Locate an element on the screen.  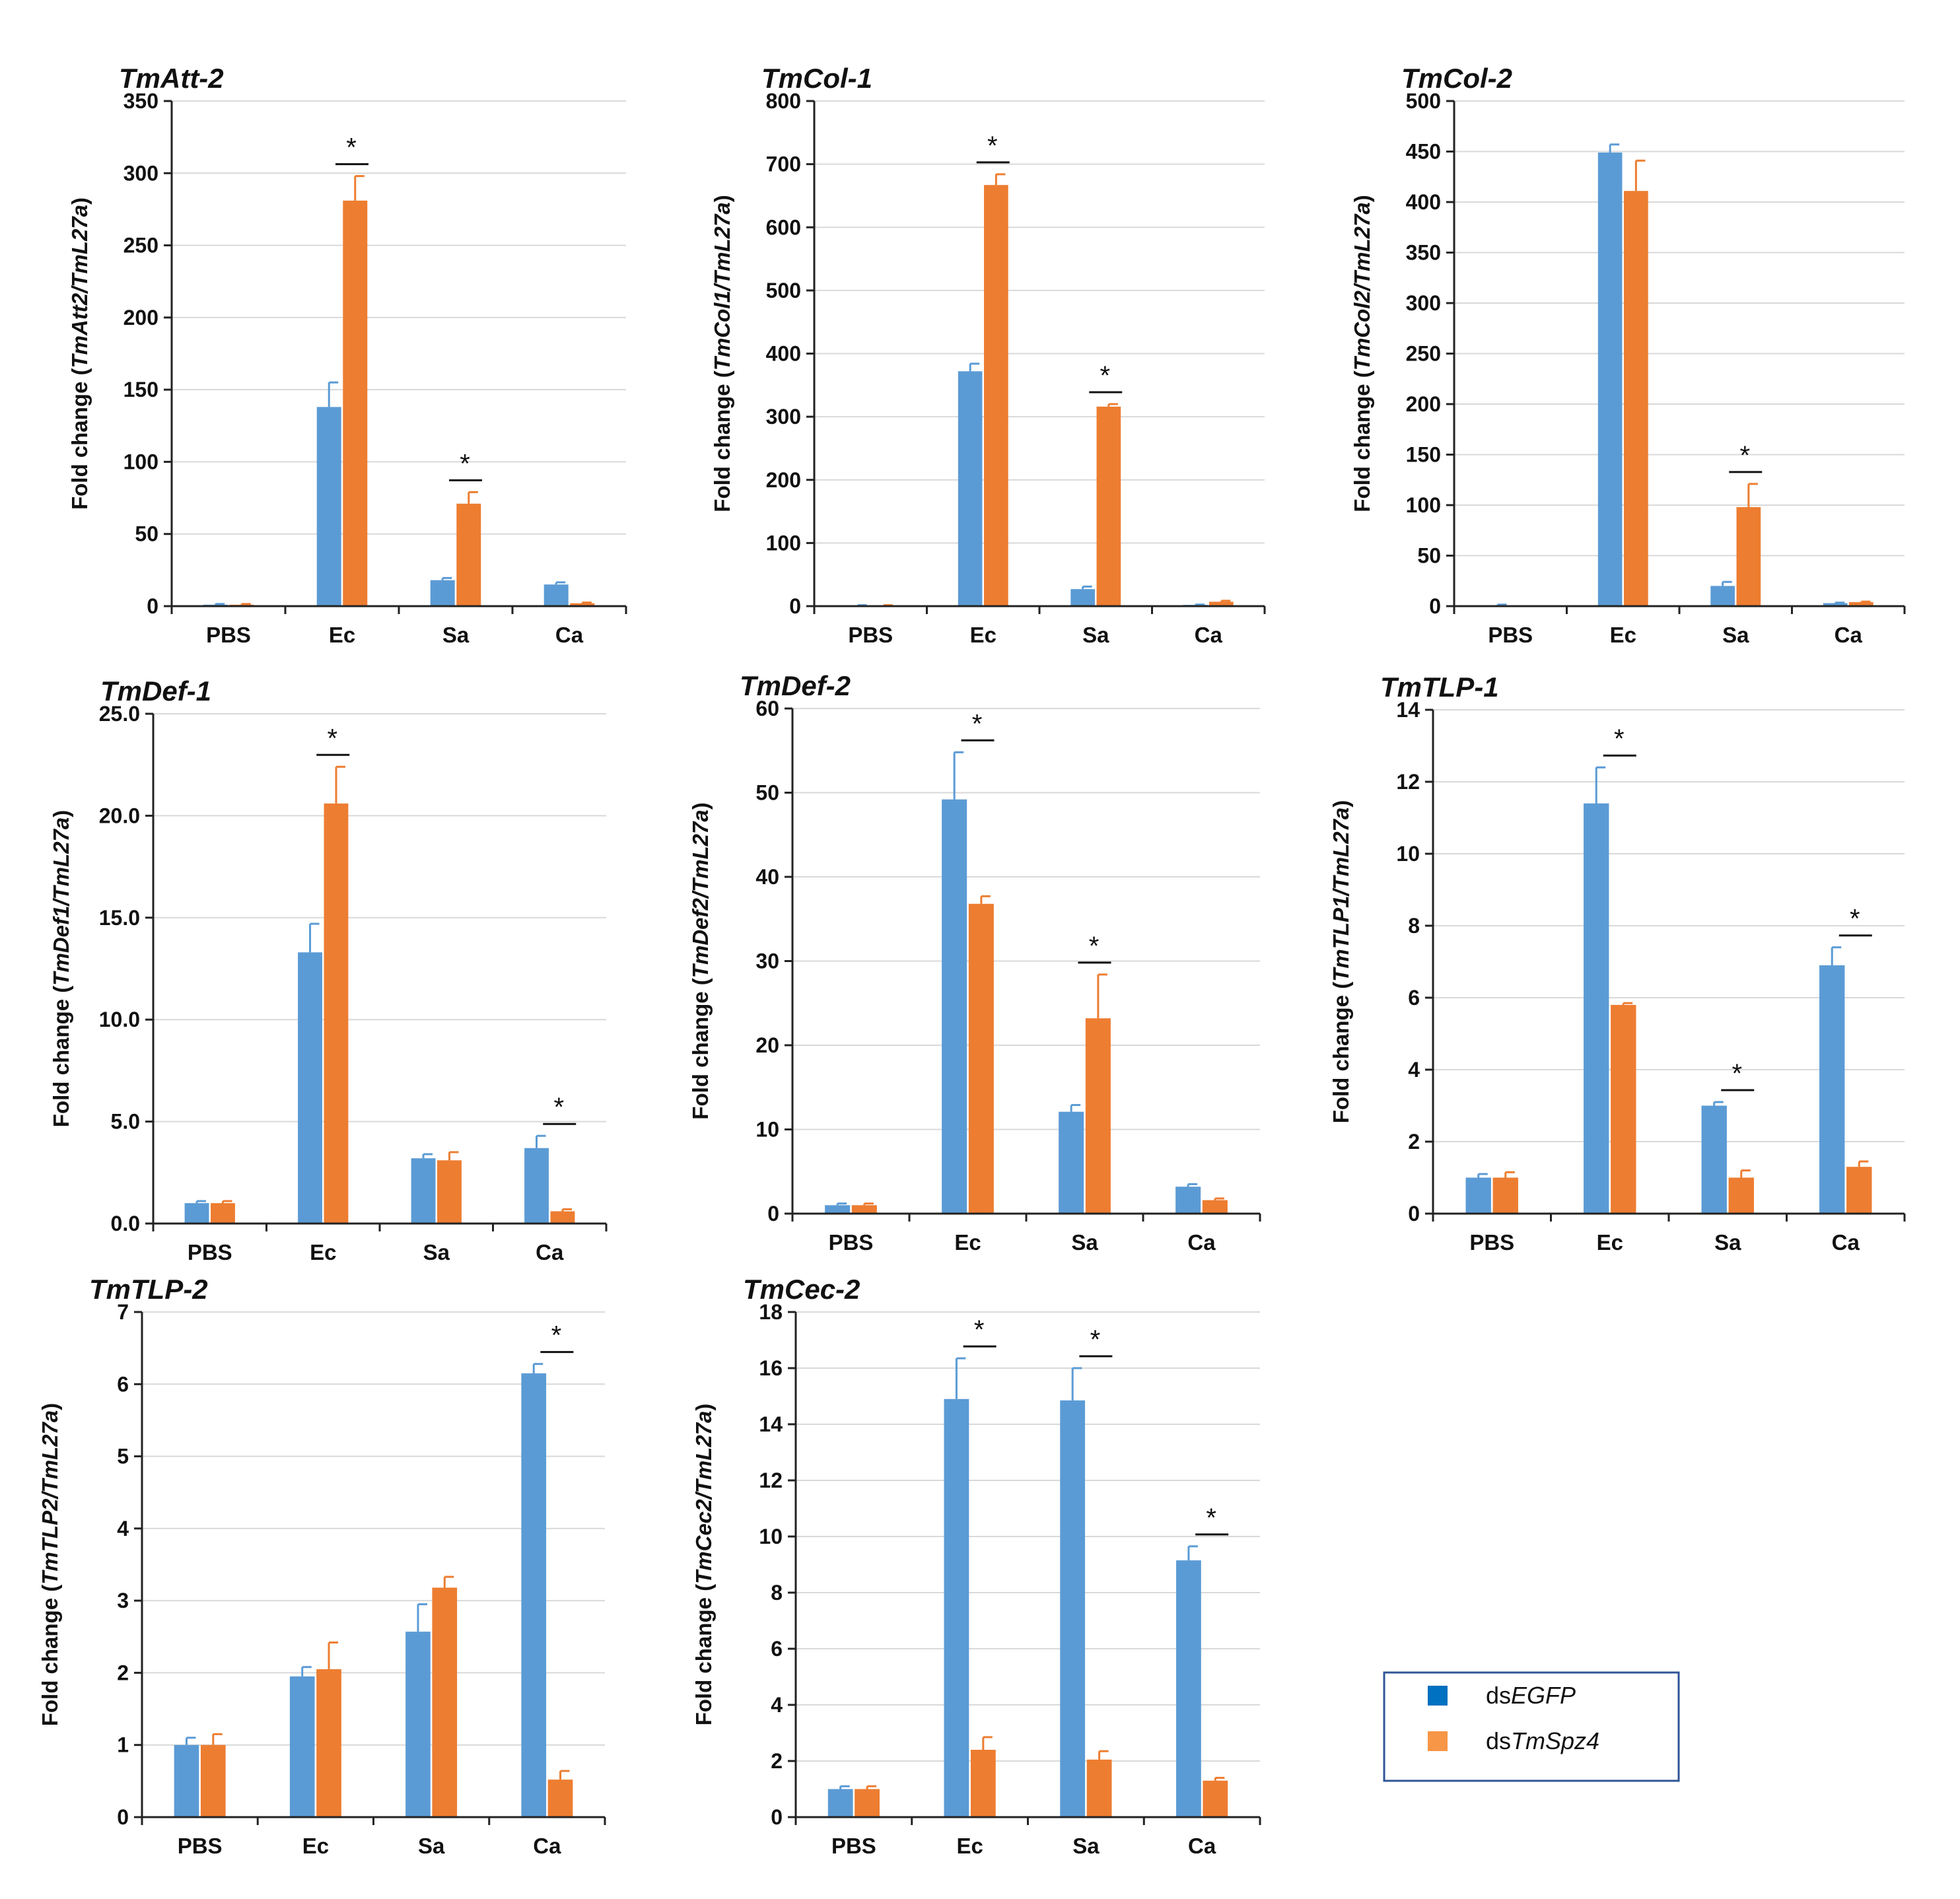
y-tick-label: 6 is located at coordinates (777, 1649).